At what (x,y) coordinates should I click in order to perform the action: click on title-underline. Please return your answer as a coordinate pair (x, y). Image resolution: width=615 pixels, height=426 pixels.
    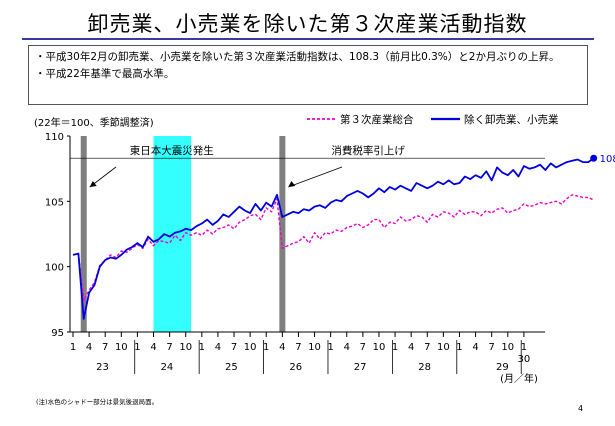
    Looking at the image, I should click on (308, 39).